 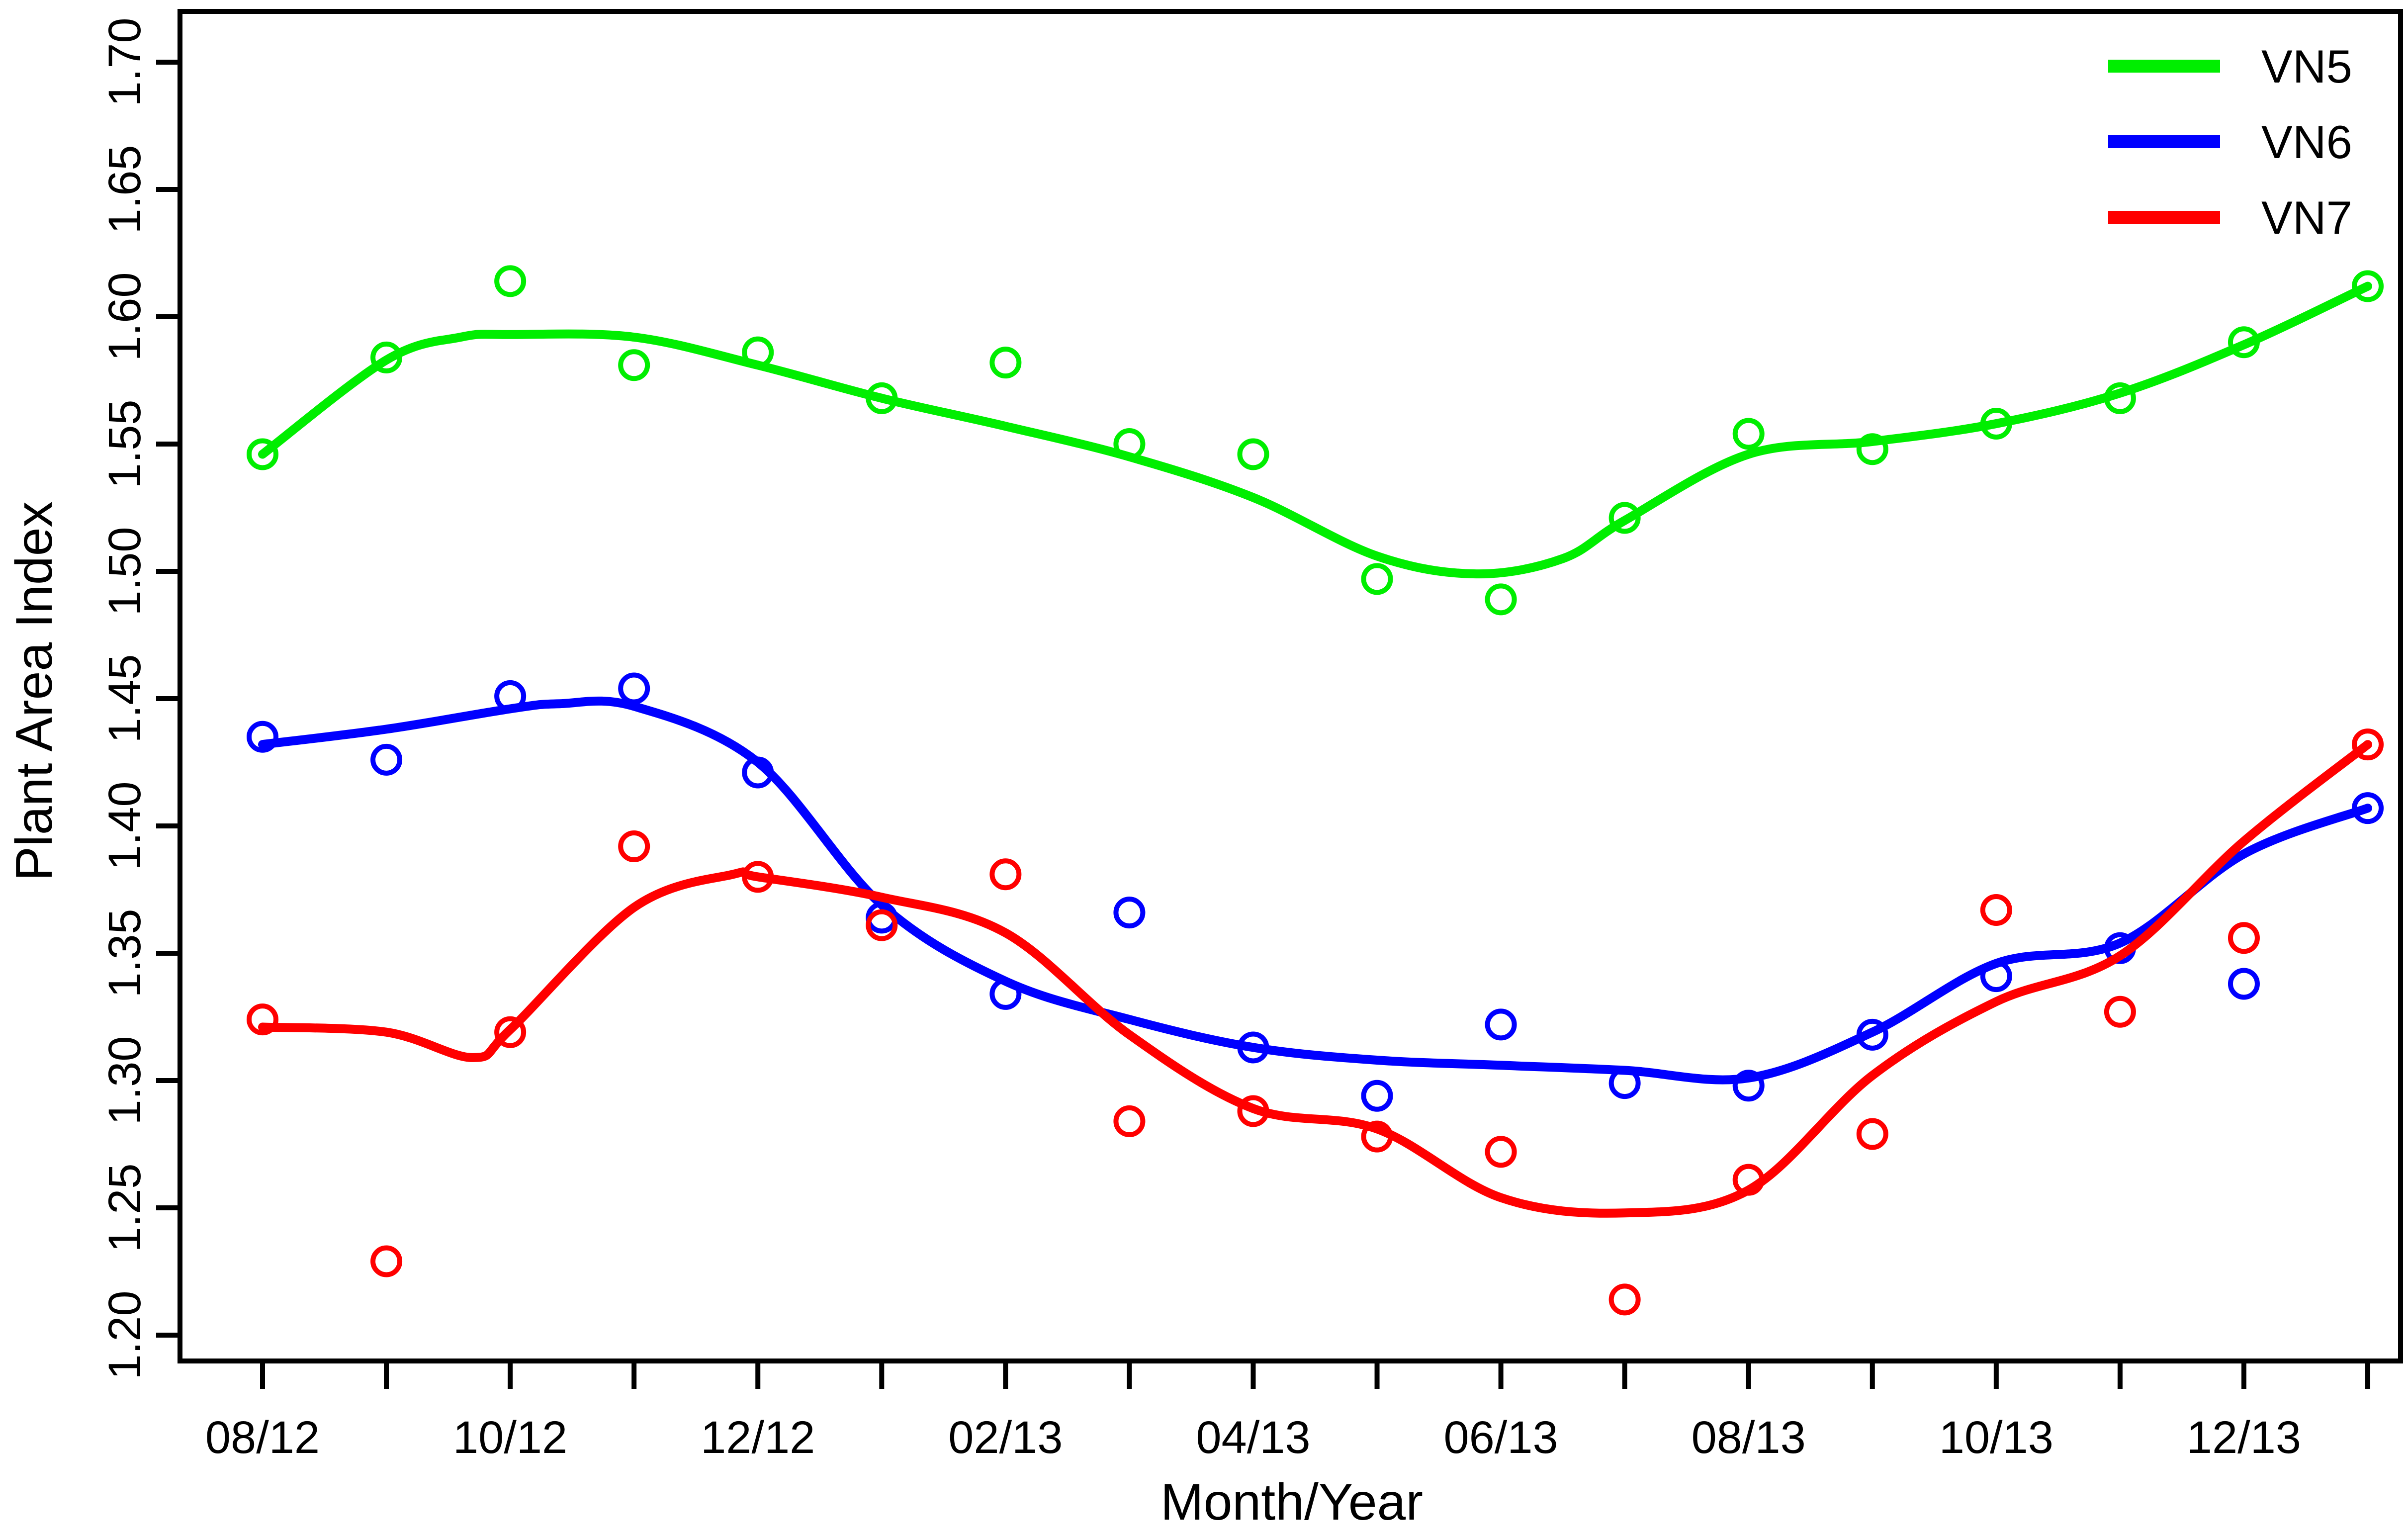 What do you see at coordinates (2307, 217) in the screenshot?
I see `legend-label-vn7: VN7` at bounding box center [2307, 217].